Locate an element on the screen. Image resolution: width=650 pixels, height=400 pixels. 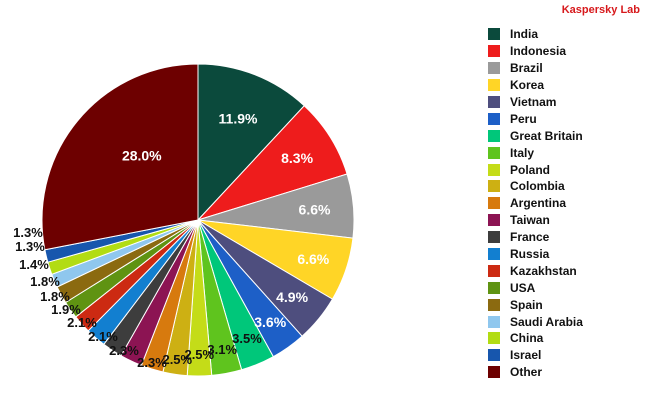
data-label-argentina: 2.3% is located at coordinates (152, 362).